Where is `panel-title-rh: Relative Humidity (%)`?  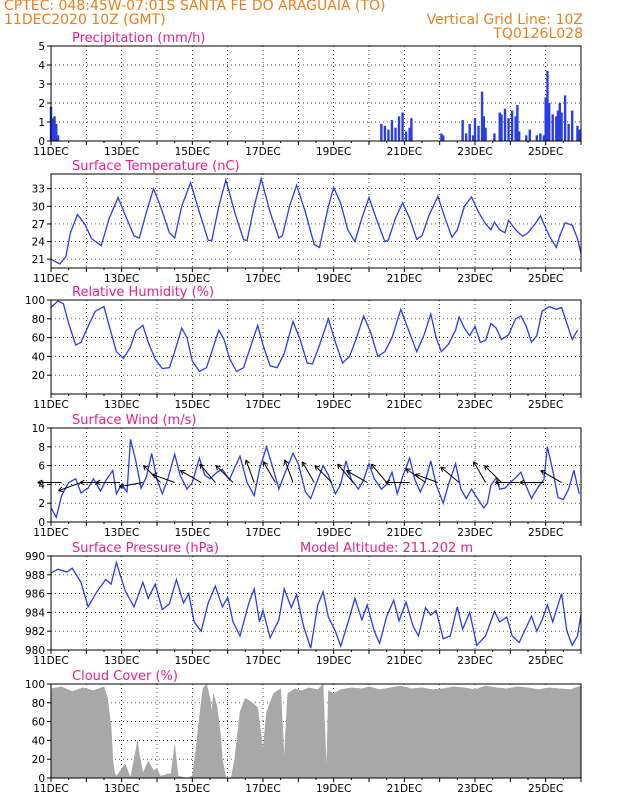
panel-title-rh: Relative Humidity (%) is located at coordinates (143, 292).